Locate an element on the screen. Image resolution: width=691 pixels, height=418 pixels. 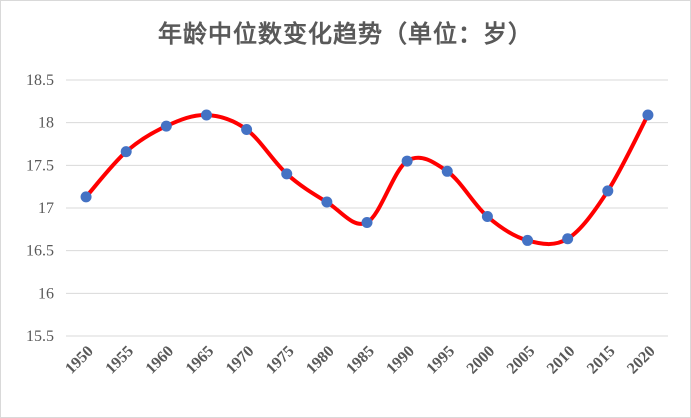
x-tick-label: 1990 is located at coordinates (400, 360).